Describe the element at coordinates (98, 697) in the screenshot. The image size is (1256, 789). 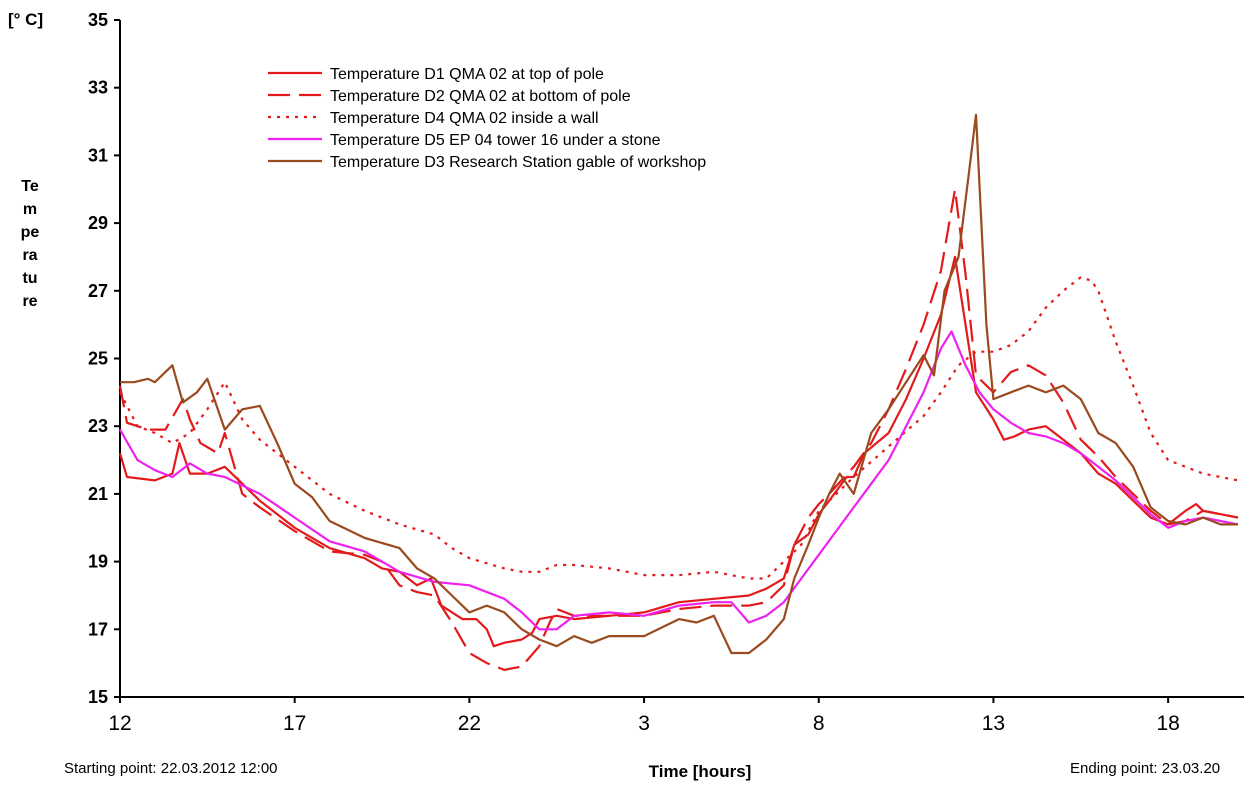
I see `y-tick-label: 15` at that location.